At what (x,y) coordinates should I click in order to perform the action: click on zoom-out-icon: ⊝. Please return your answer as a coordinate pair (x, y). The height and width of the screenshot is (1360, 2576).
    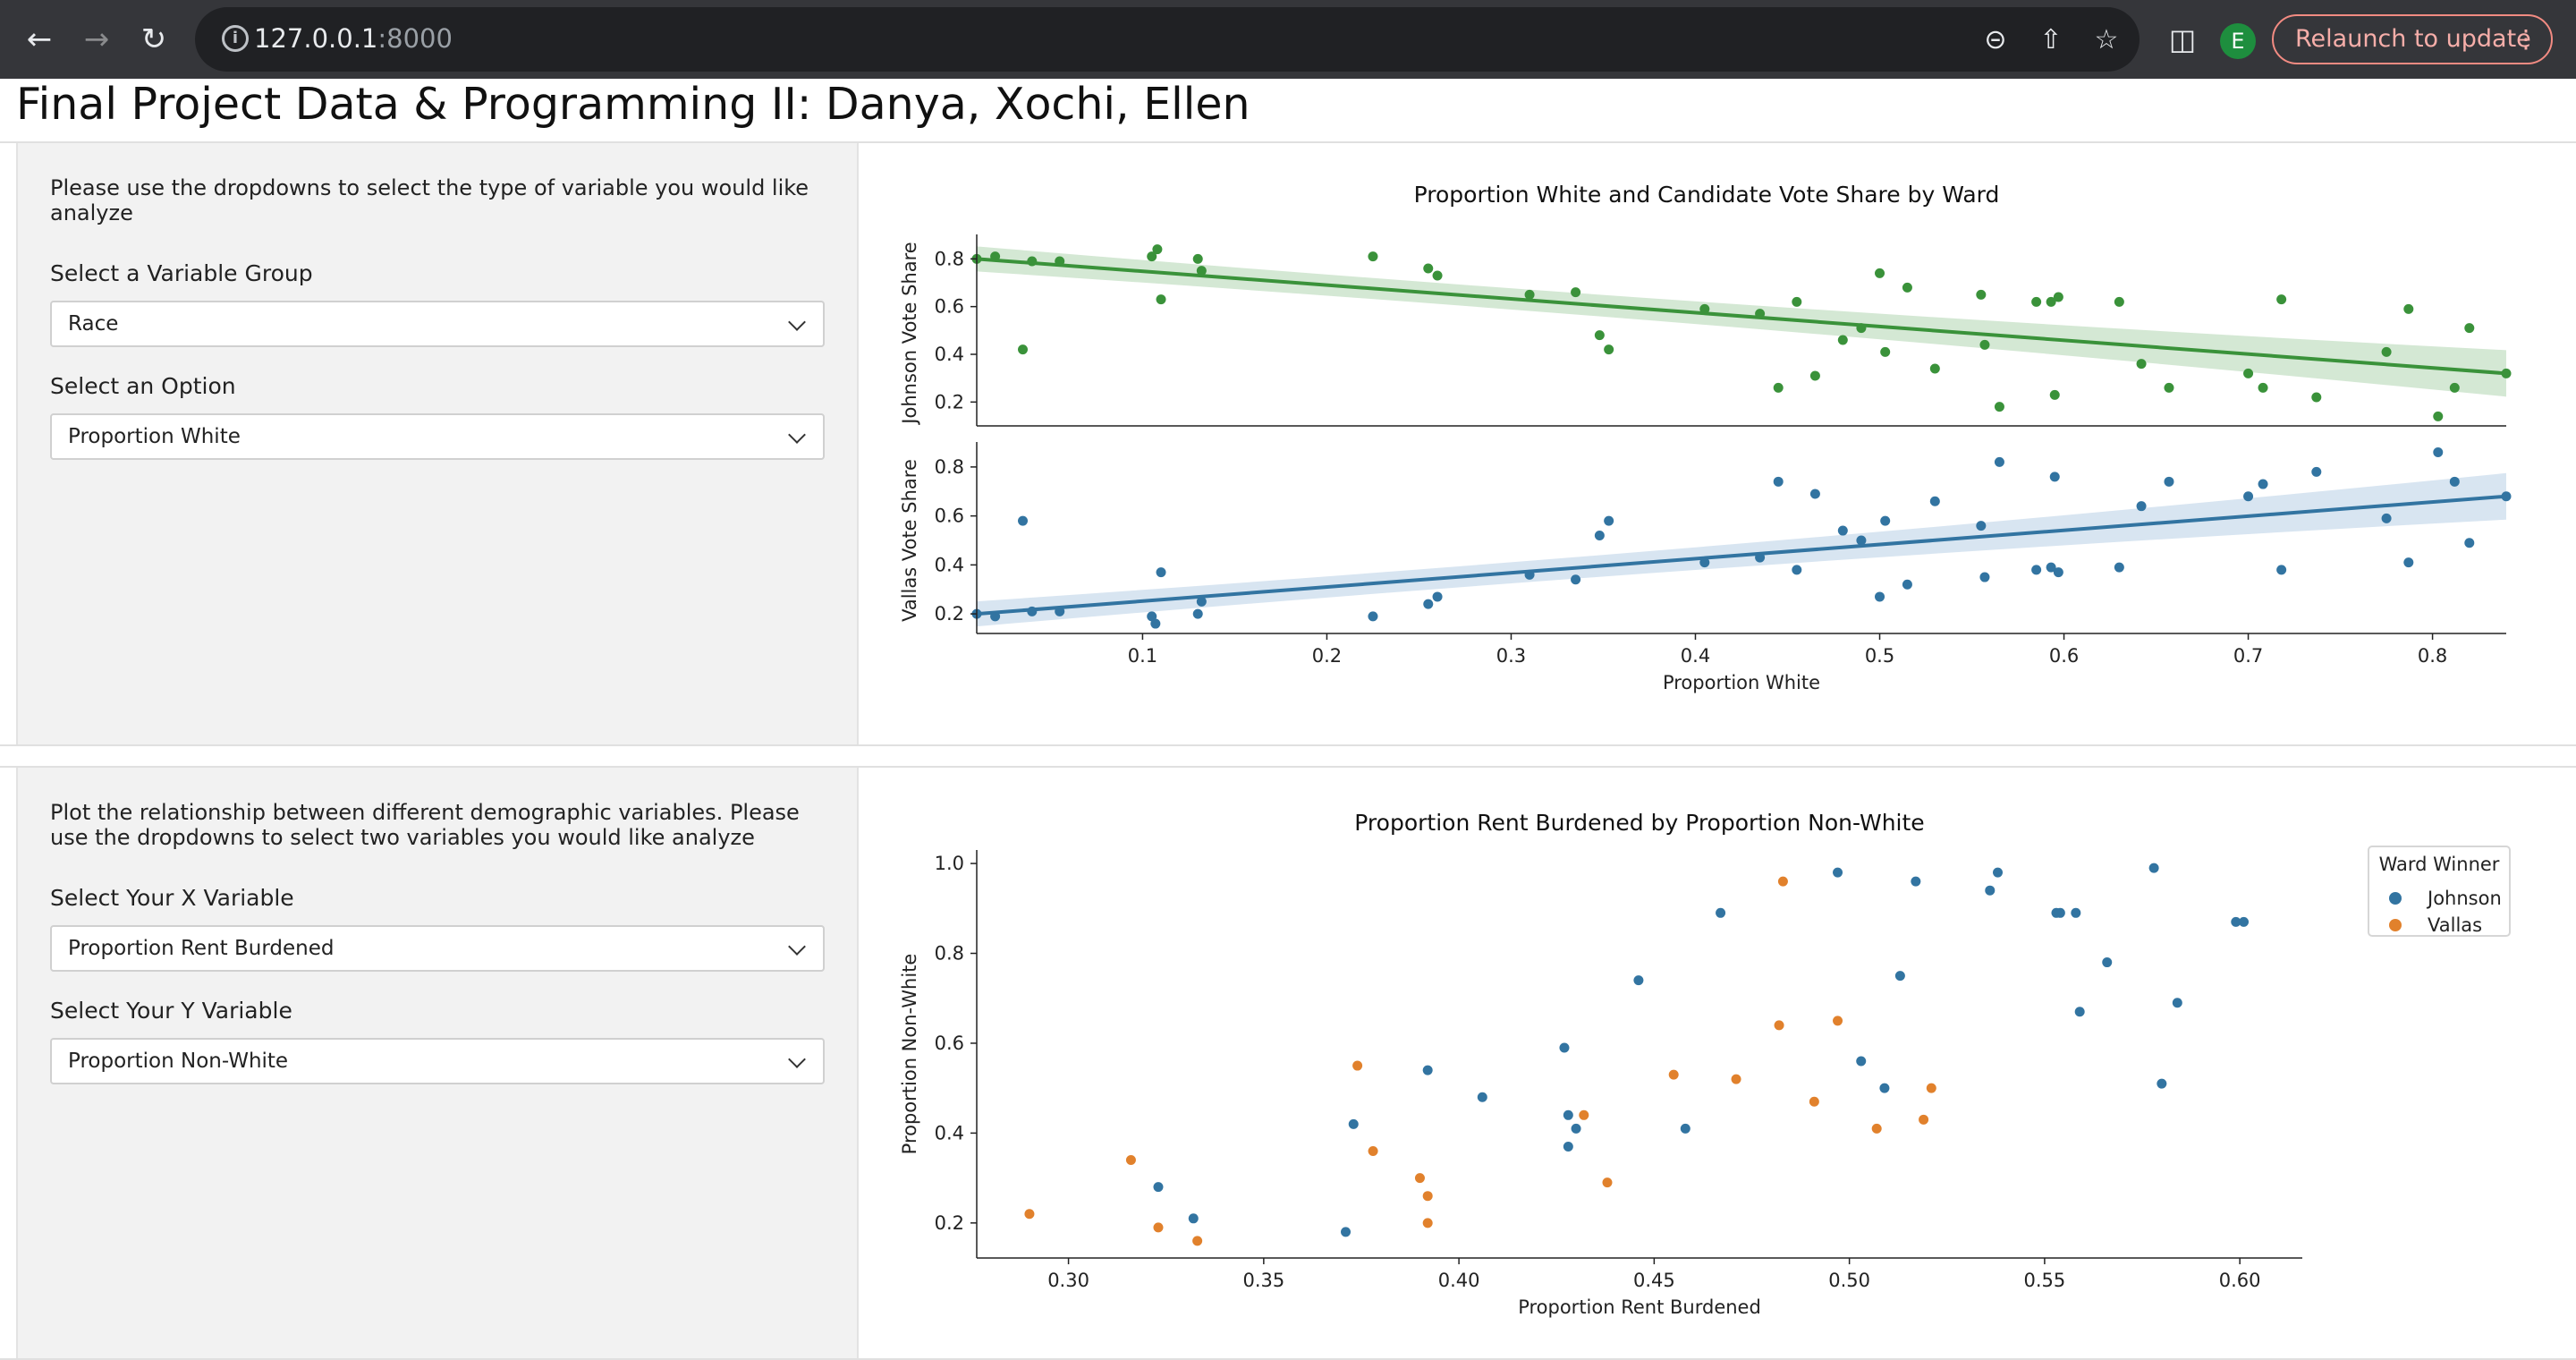
    Looking at the image, I should click on (1995, 39).